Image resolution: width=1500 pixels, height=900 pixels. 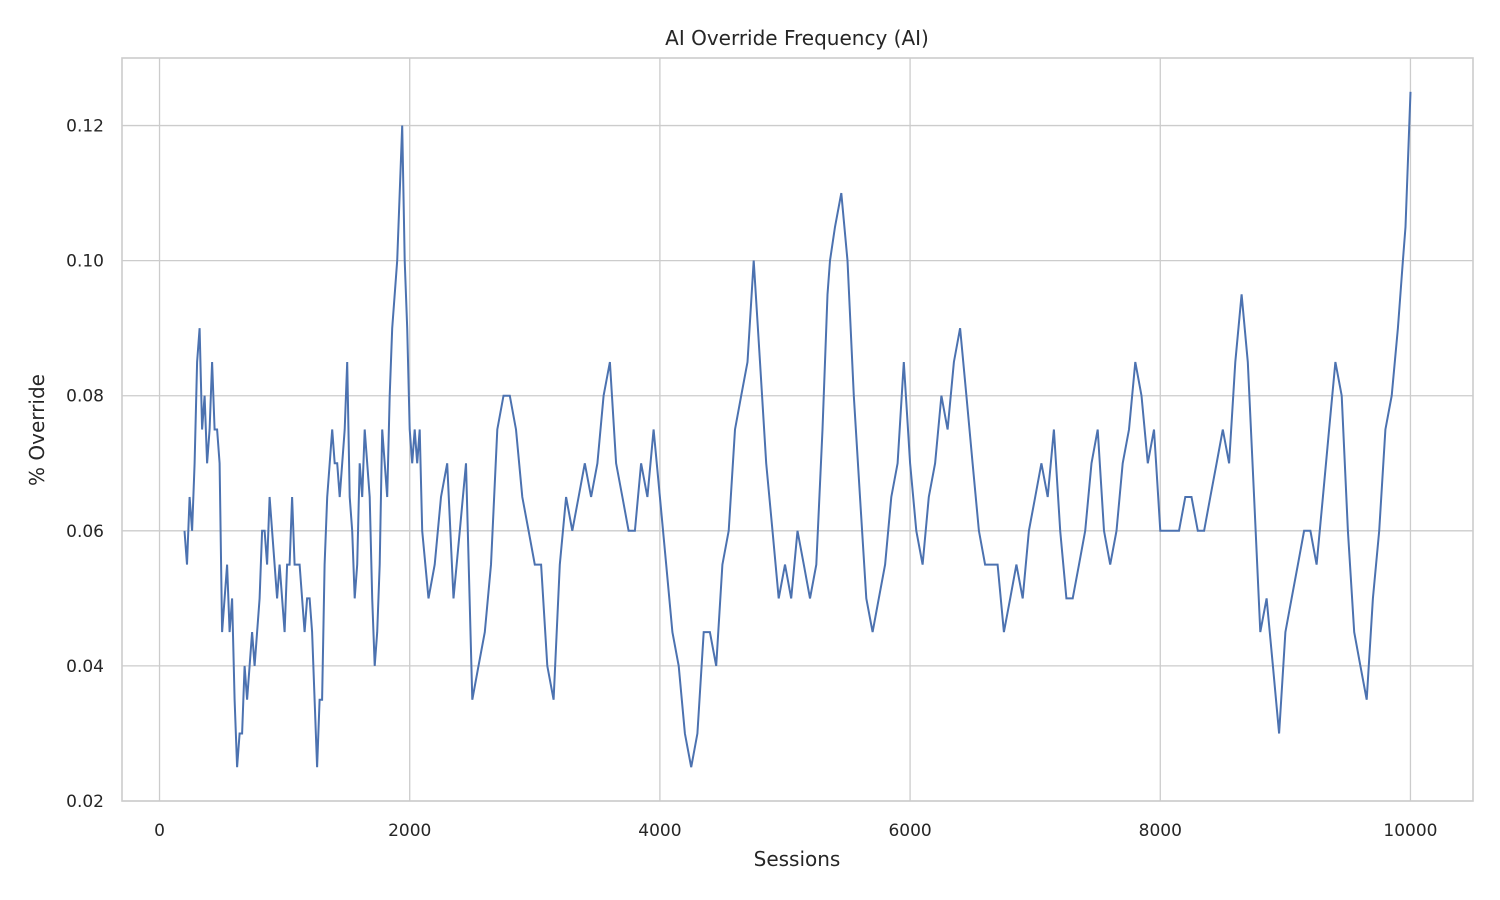 I want to click on y-axis-ticks: 0.02 0.04 0.06 0.08 0.10 0.12, so click(x=85, y=464).